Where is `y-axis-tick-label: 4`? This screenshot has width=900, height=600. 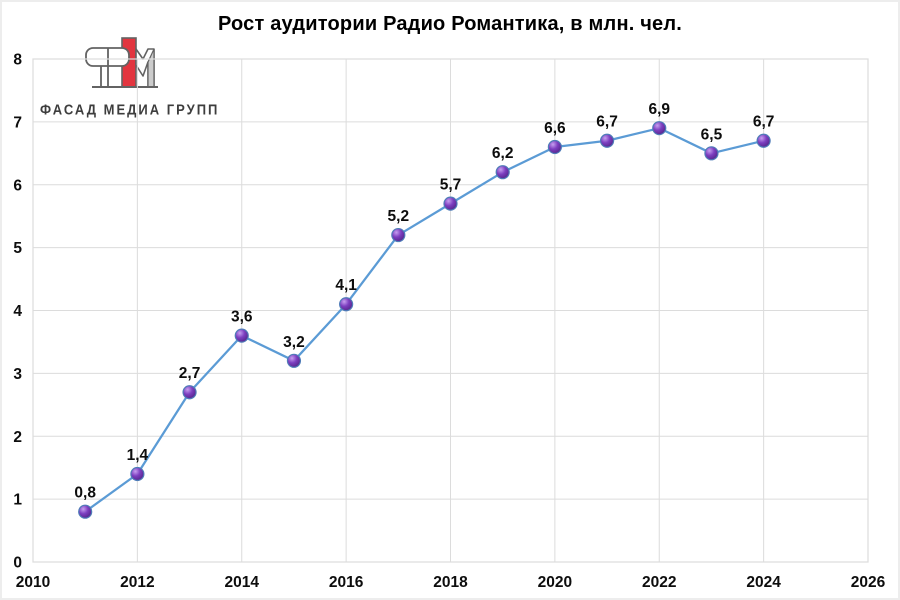 y-axis-tick-label: 4 is located at coordinates (17, 311).